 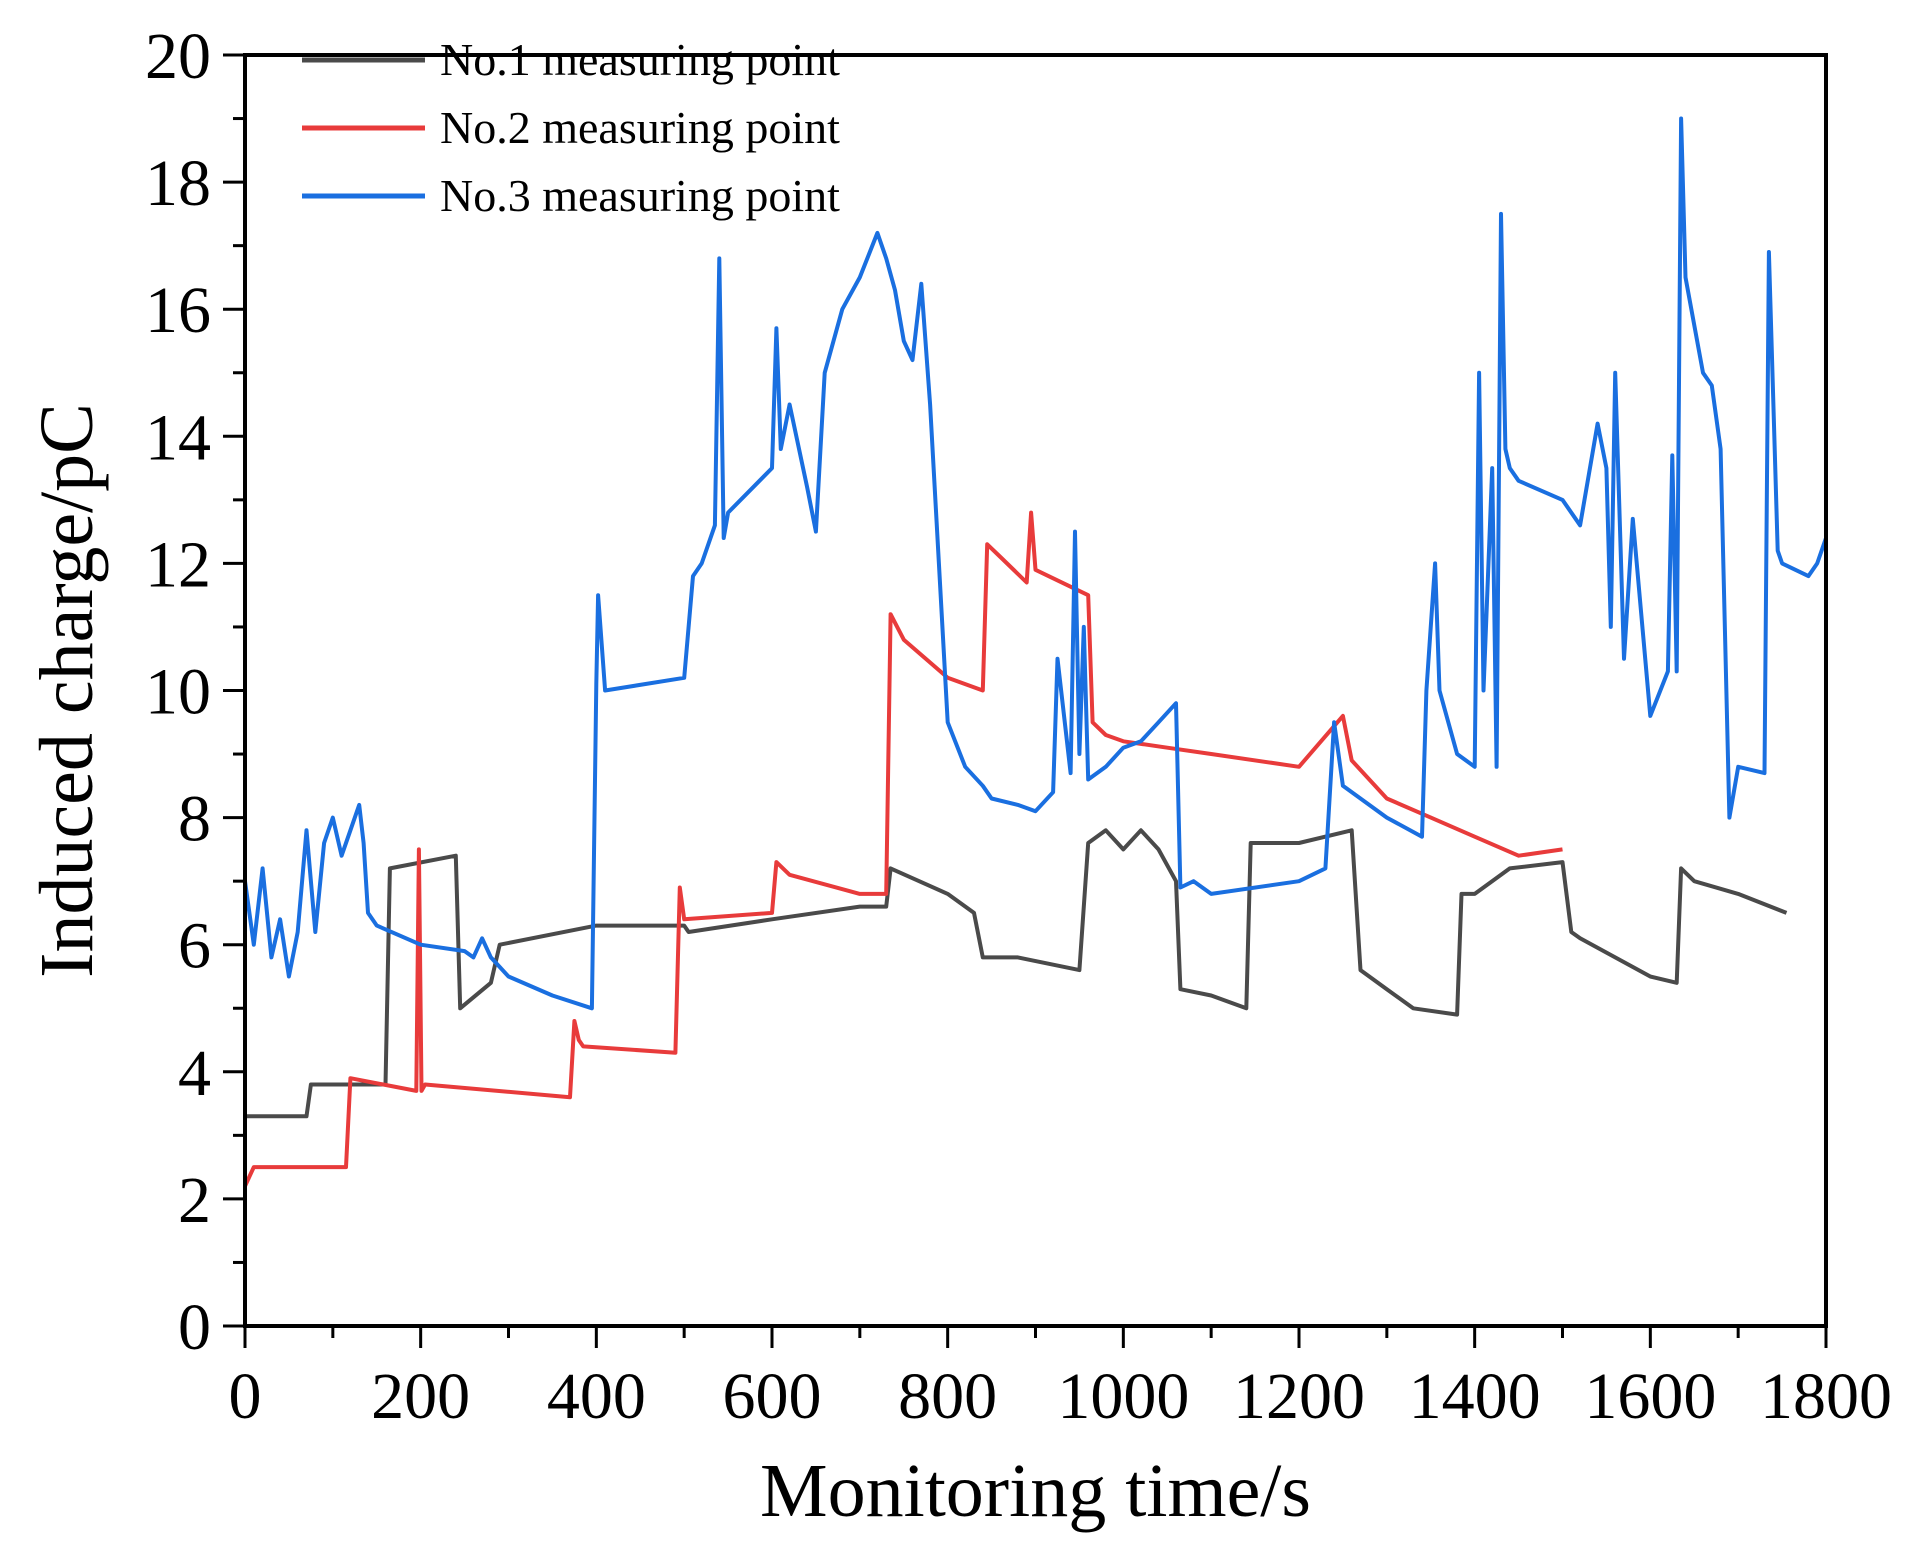 What do you see at coordinates (194, 1327) in the screenshot?
I see `y-tick-label: 0` at bounding box center [194, 1327].